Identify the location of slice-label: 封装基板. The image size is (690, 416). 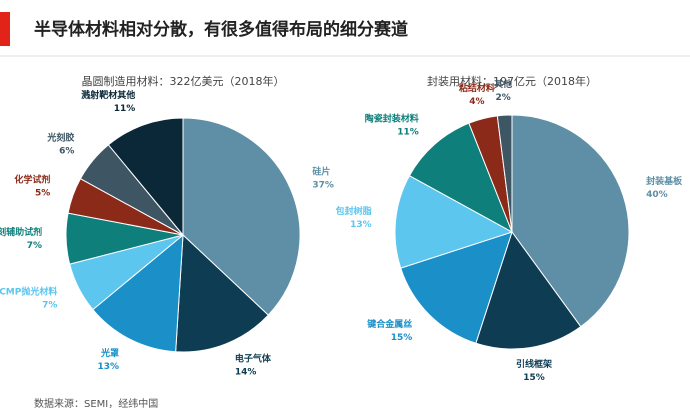
(664, 181).